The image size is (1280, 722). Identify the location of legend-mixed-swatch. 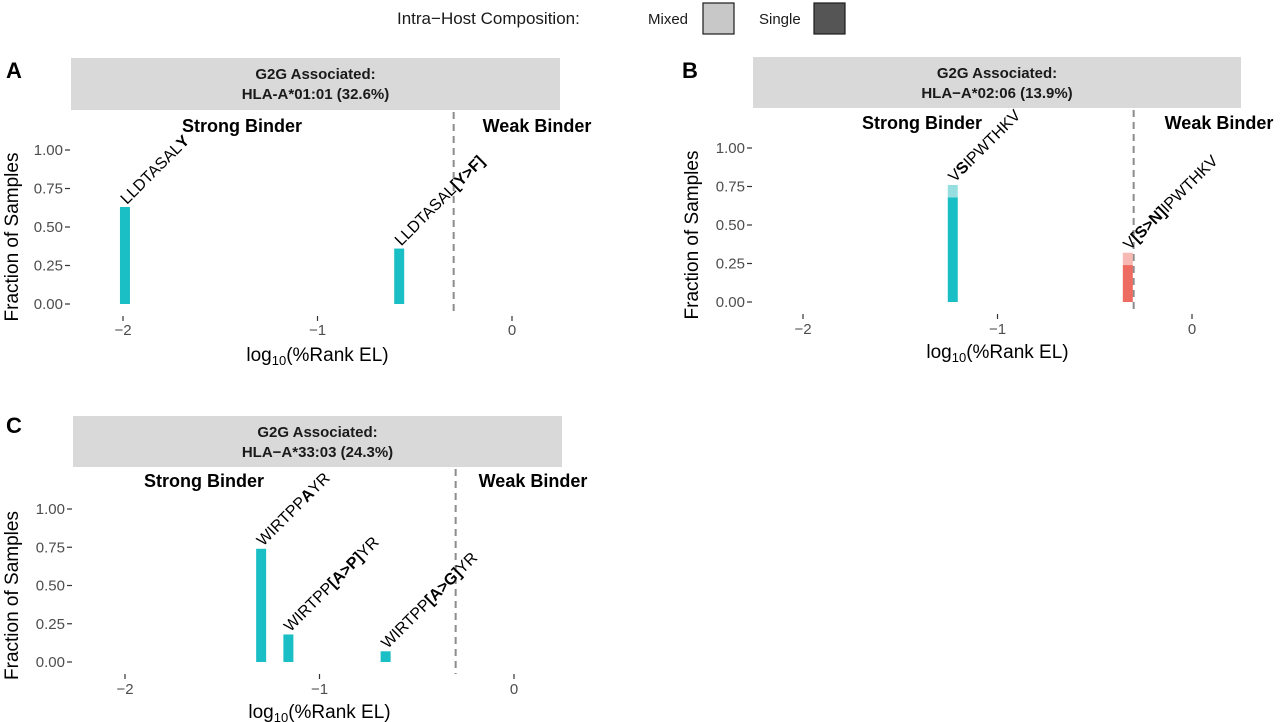
(718, 18).